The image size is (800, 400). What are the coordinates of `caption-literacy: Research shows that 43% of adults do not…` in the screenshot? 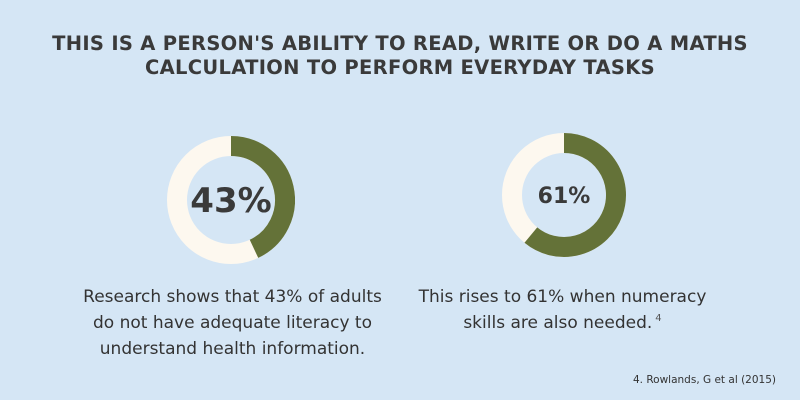 It's located at (232, 323).